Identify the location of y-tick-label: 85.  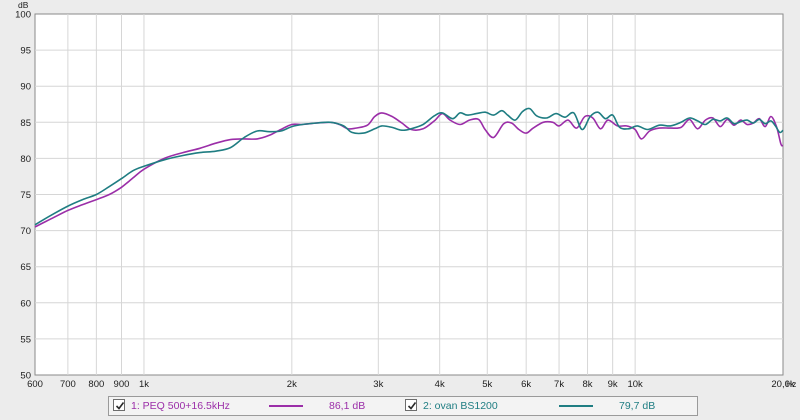
(25, 123).